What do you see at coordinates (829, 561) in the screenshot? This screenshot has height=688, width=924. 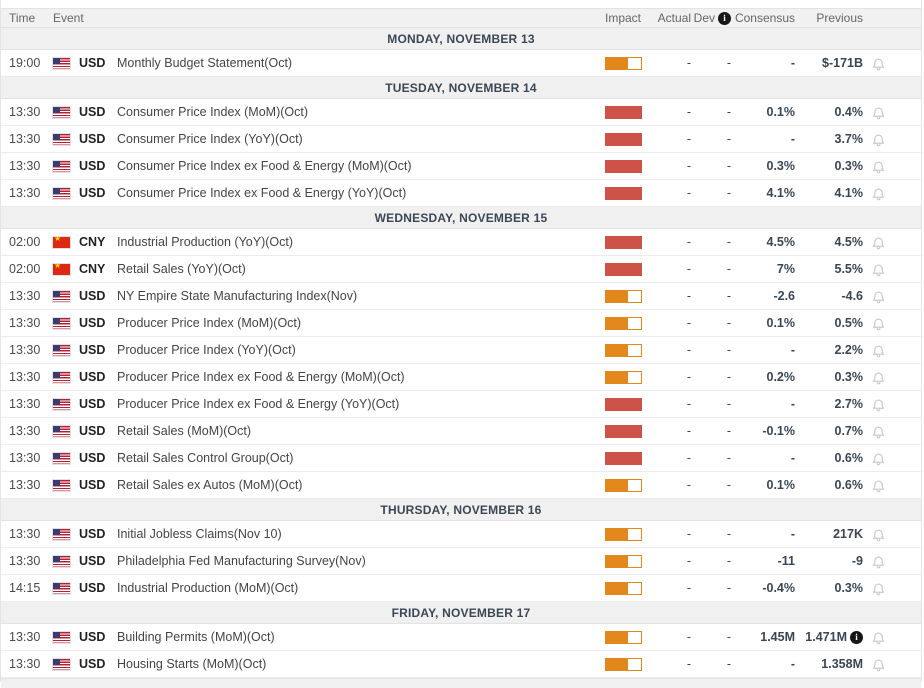 I see `event-previous-cell: -9 i` at bounding box center [829, 561].